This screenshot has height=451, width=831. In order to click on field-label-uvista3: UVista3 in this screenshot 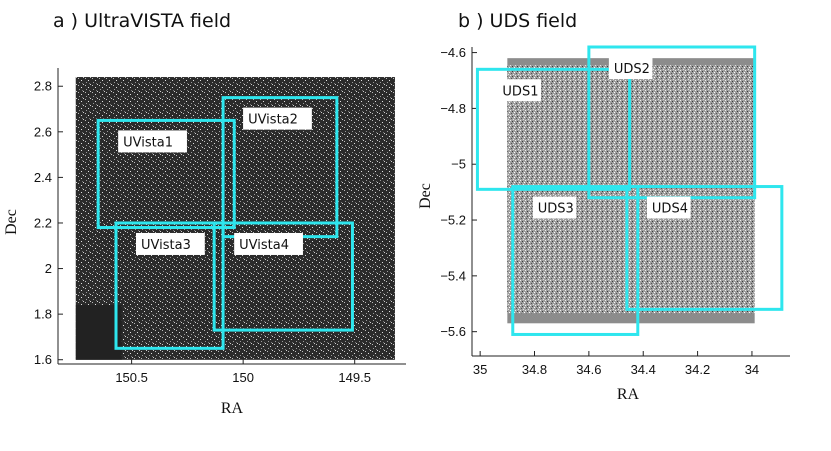, I will do `click(166, 245)`.